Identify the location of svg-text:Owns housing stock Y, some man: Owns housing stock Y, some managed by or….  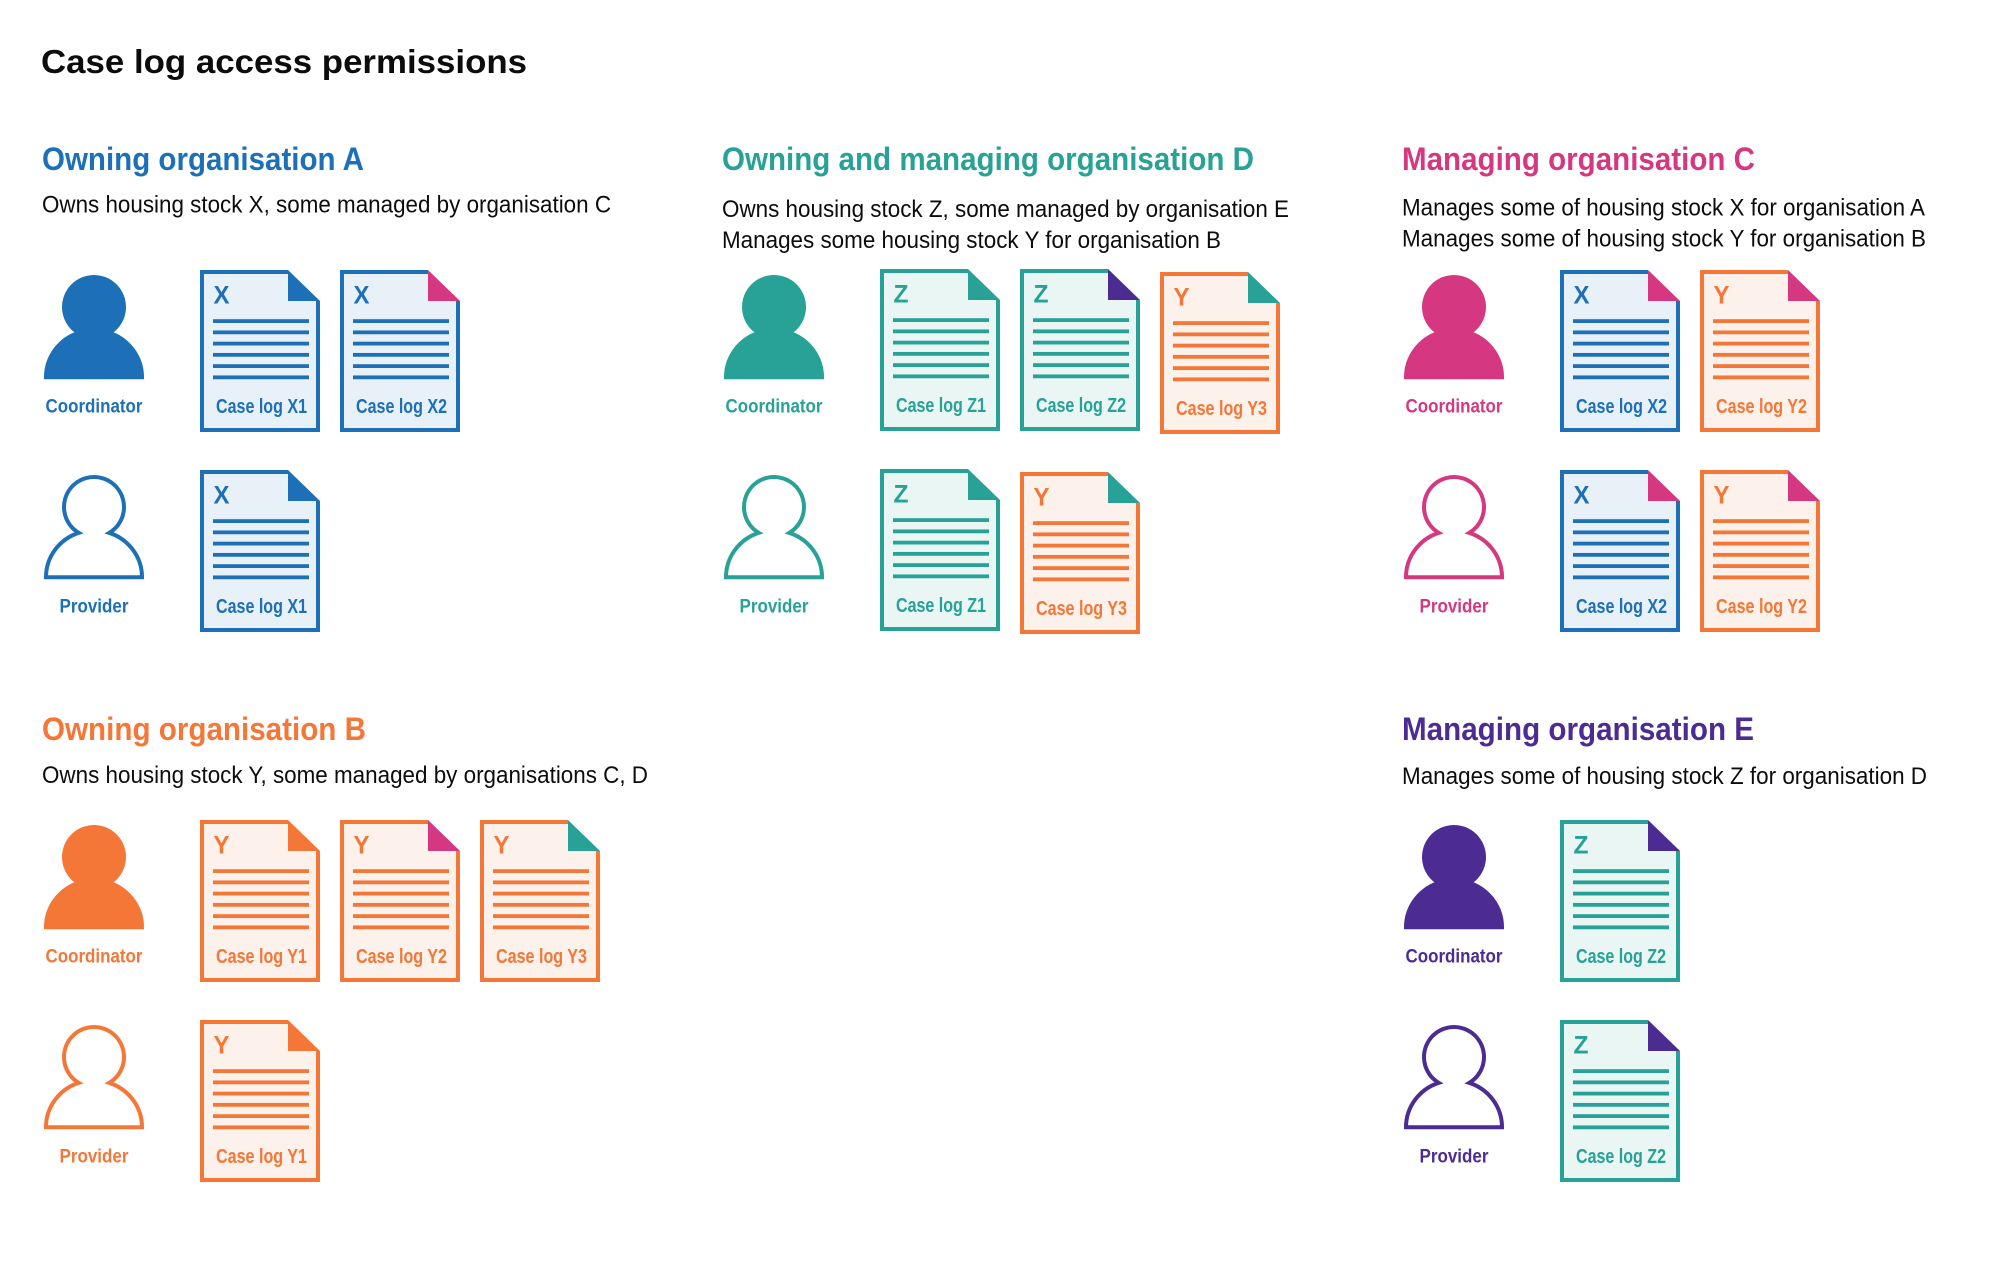
(345, 775).